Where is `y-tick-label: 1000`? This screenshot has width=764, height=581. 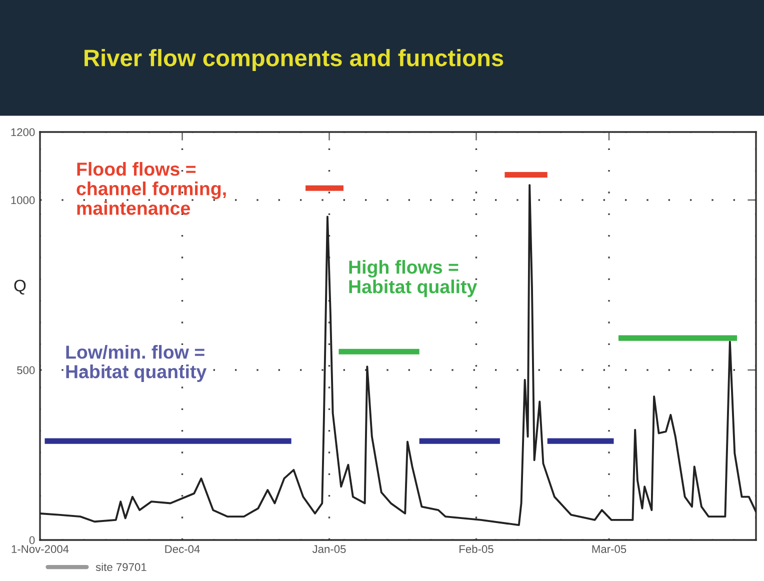 y-tick-label: 1000 is located at coordinates (23, 200).